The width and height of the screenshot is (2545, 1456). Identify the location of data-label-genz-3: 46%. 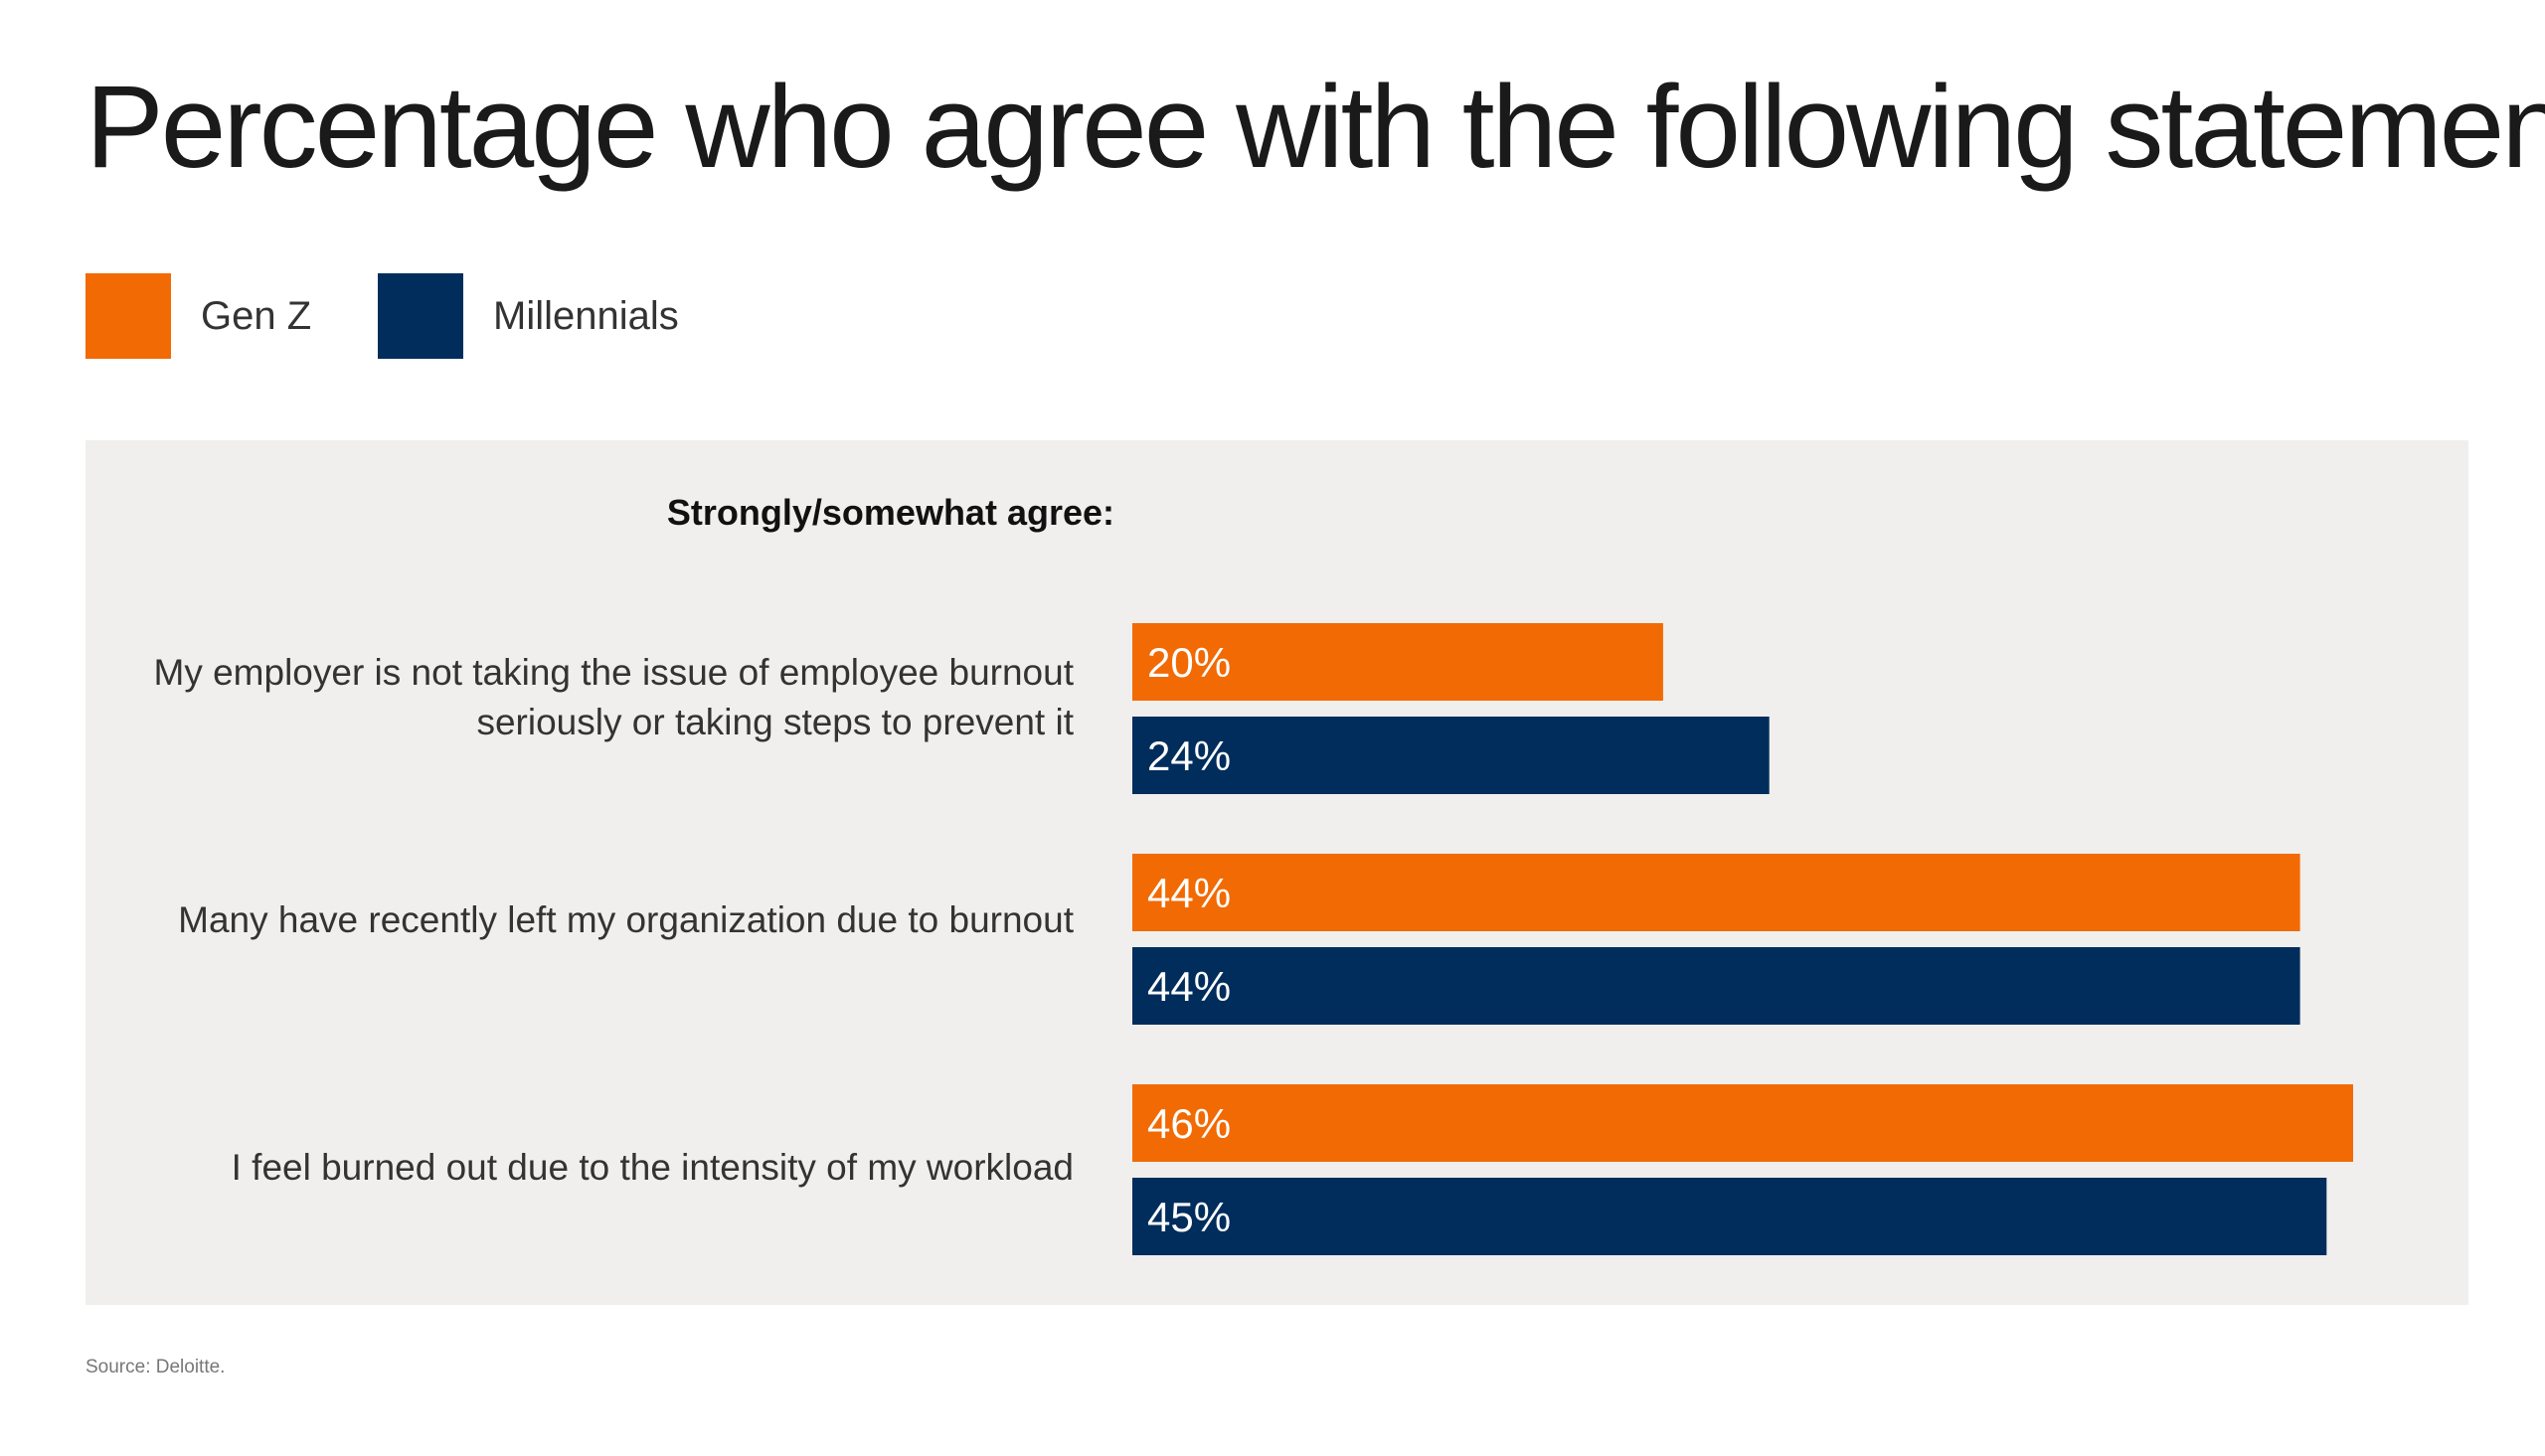
(1189, 1123).